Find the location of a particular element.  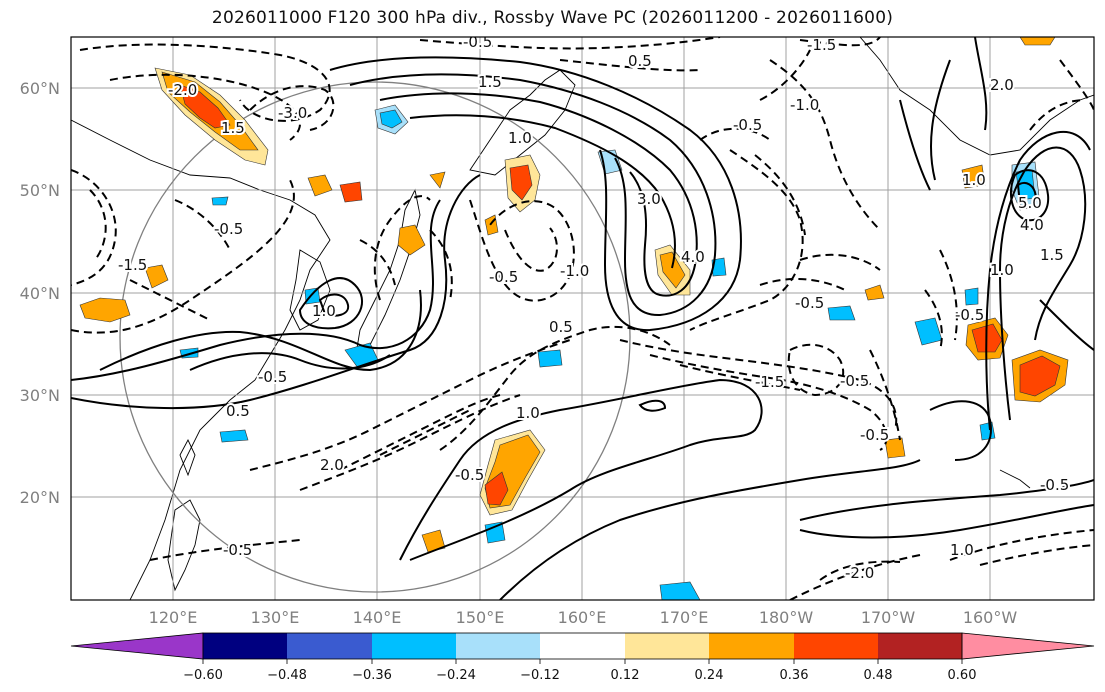

contour-label: 3.0 is located at coordinates (649, 199).